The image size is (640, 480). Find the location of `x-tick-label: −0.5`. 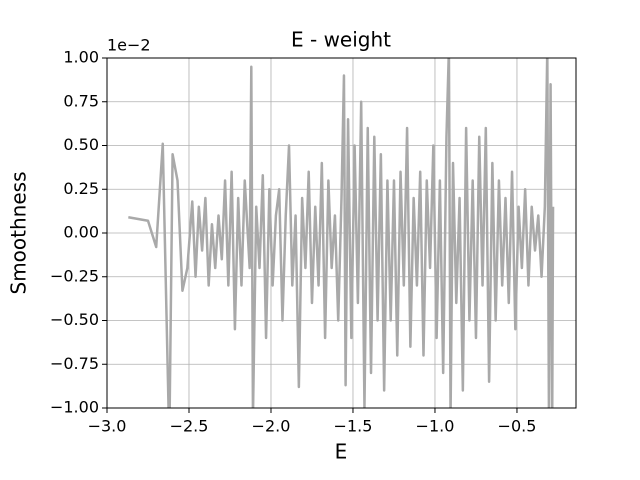

x-tick-label: −0.5 is located at coordinates (517, 426).